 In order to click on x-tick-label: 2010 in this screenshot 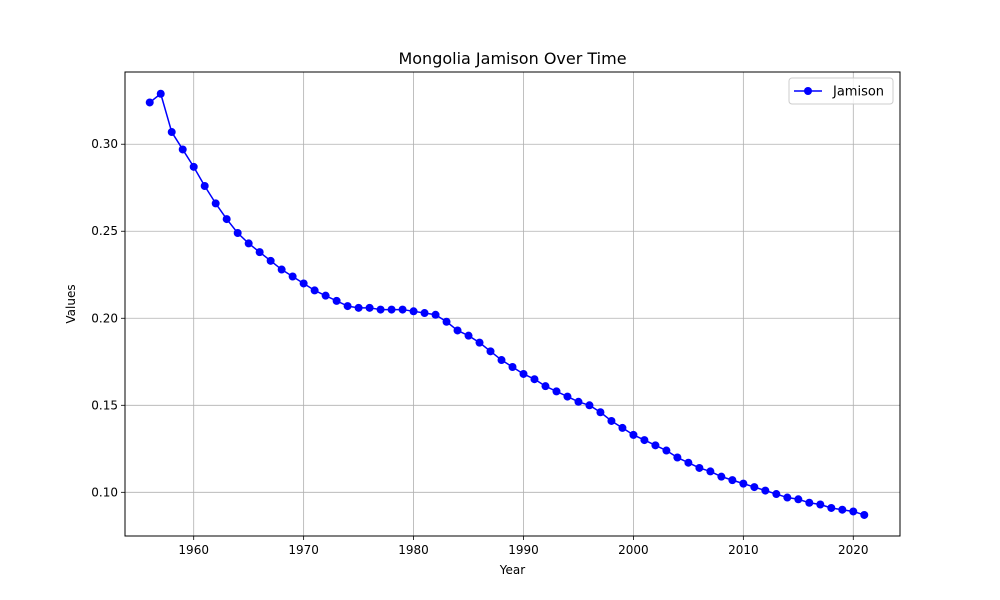, I will do `click(743, 550)`.